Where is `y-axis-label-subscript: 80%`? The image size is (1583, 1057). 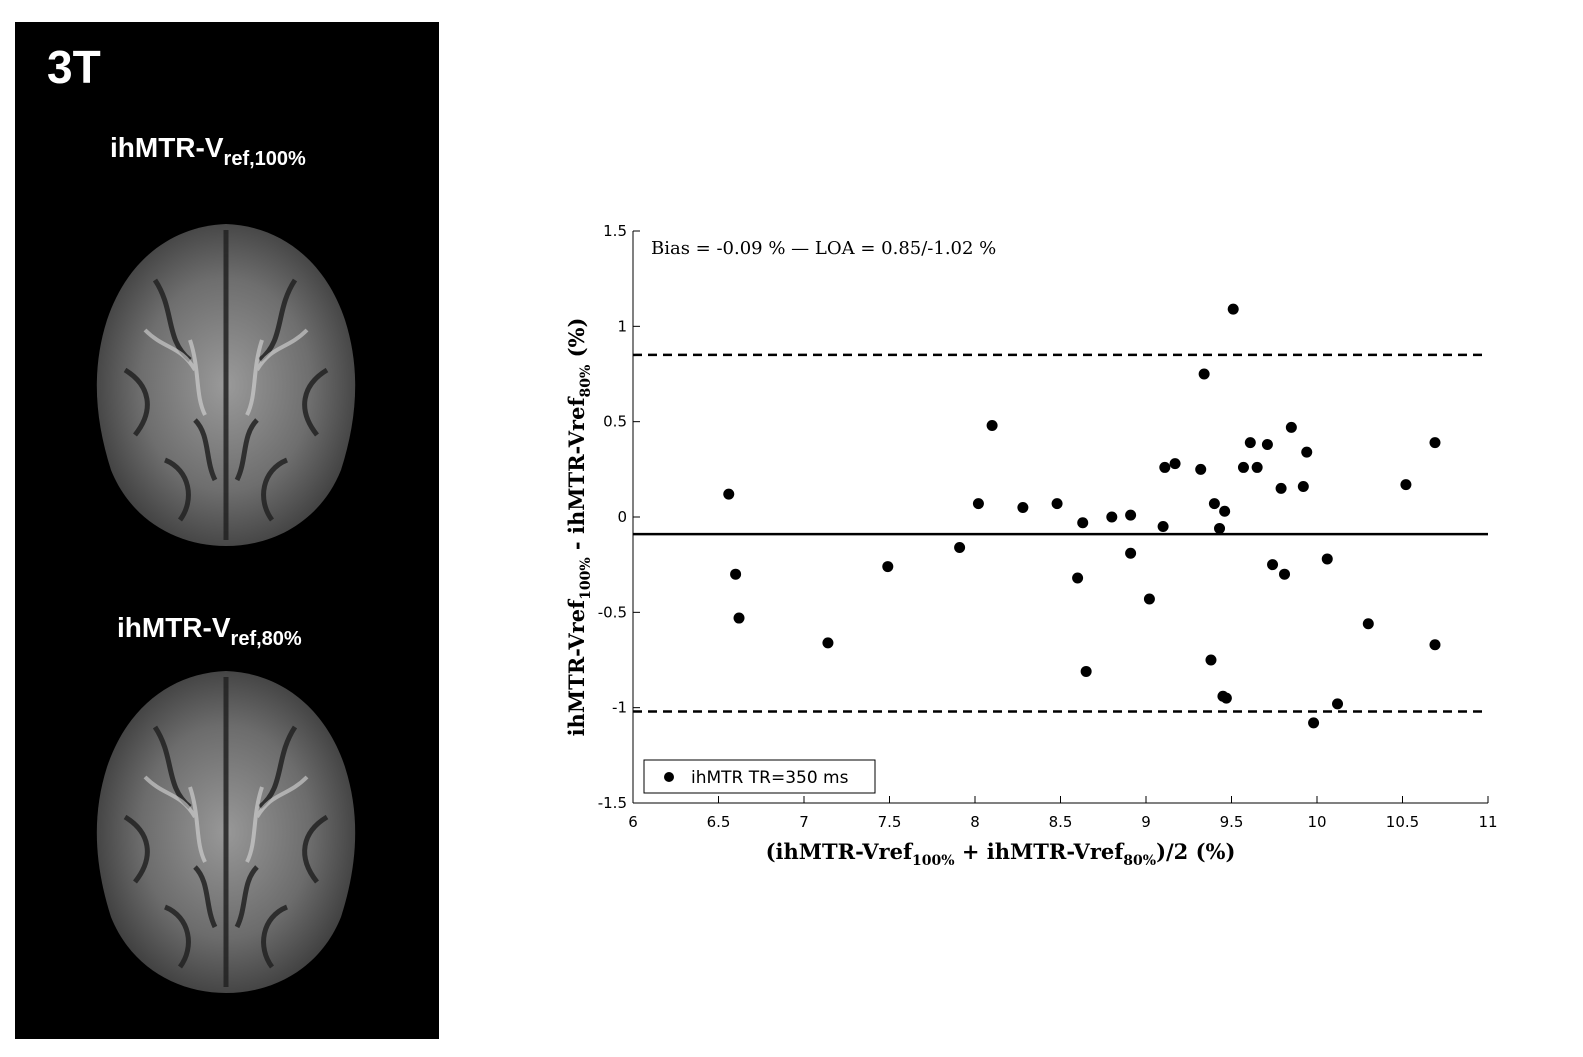
y-axis-label-subscript: 80% is located at coordinates (586, 381).